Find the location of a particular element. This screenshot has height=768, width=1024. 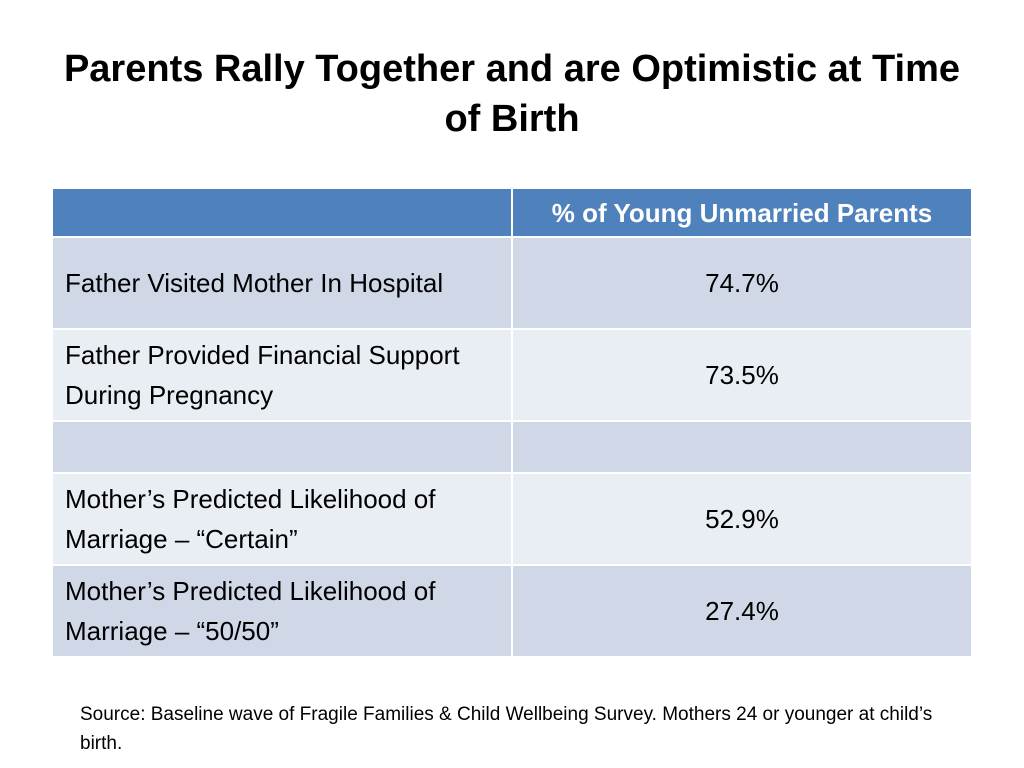

table-row-empty is located at coordinates (512, 447).